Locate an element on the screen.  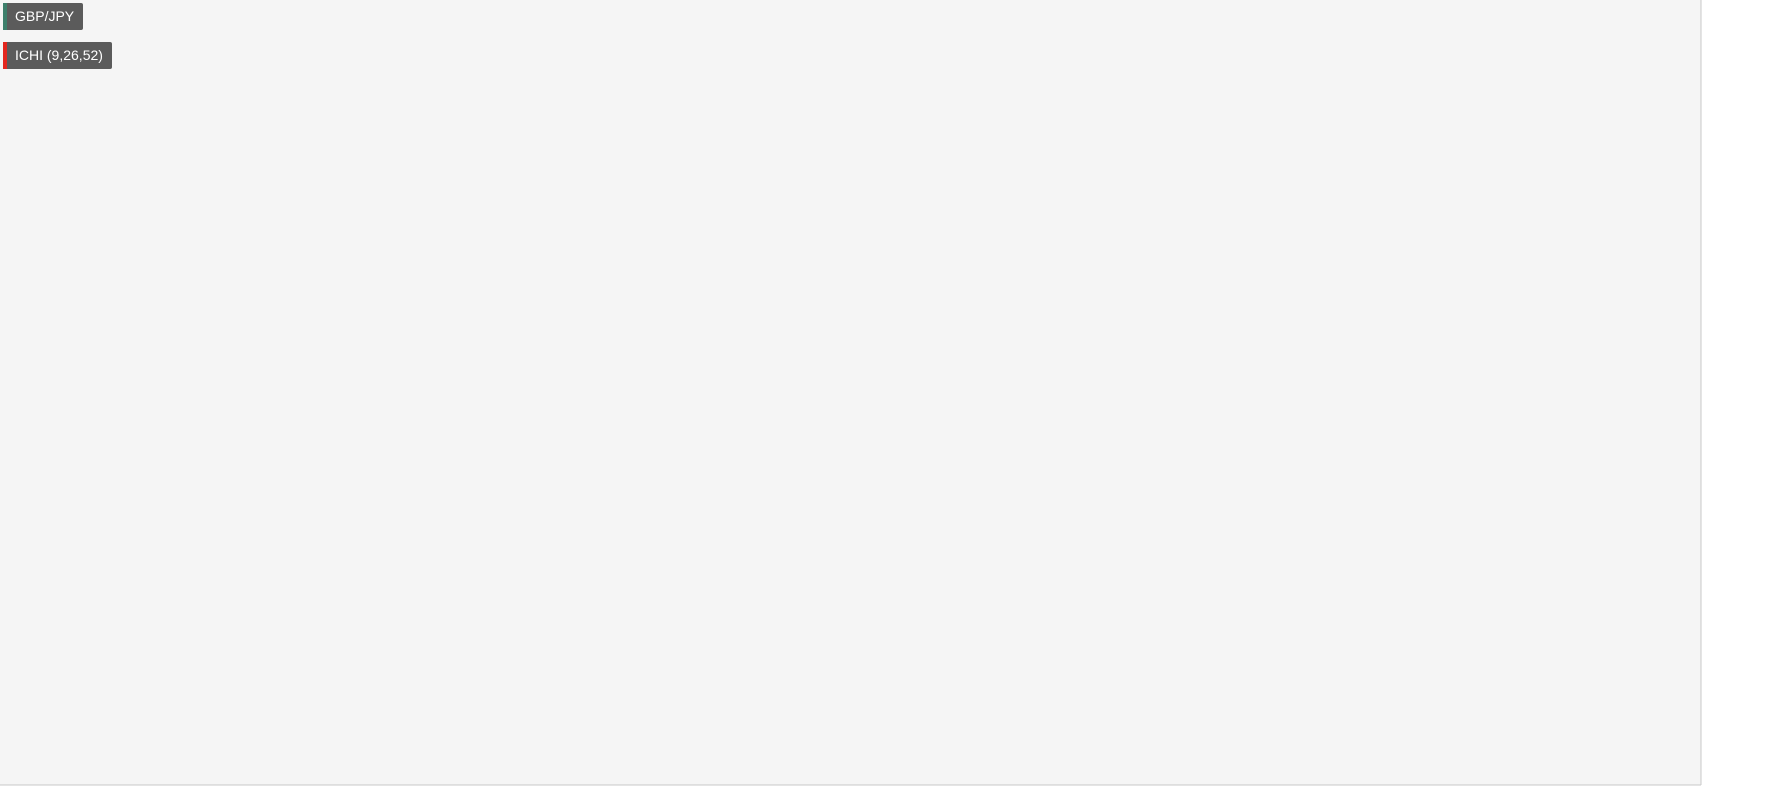
instrument-legend: GBP/JPY is located at coordinates (43, 16).